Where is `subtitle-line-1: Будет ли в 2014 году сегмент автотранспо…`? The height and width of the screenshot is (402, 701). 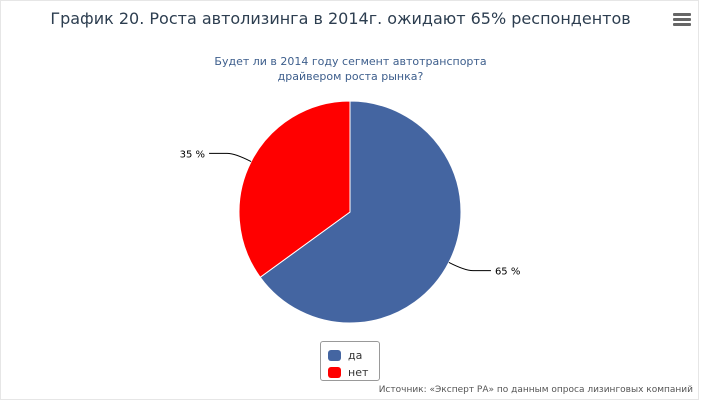 subtitle-line-1: Будет ли в 2014 году сегмент автотранспо… is located at coordinates (350, 61).